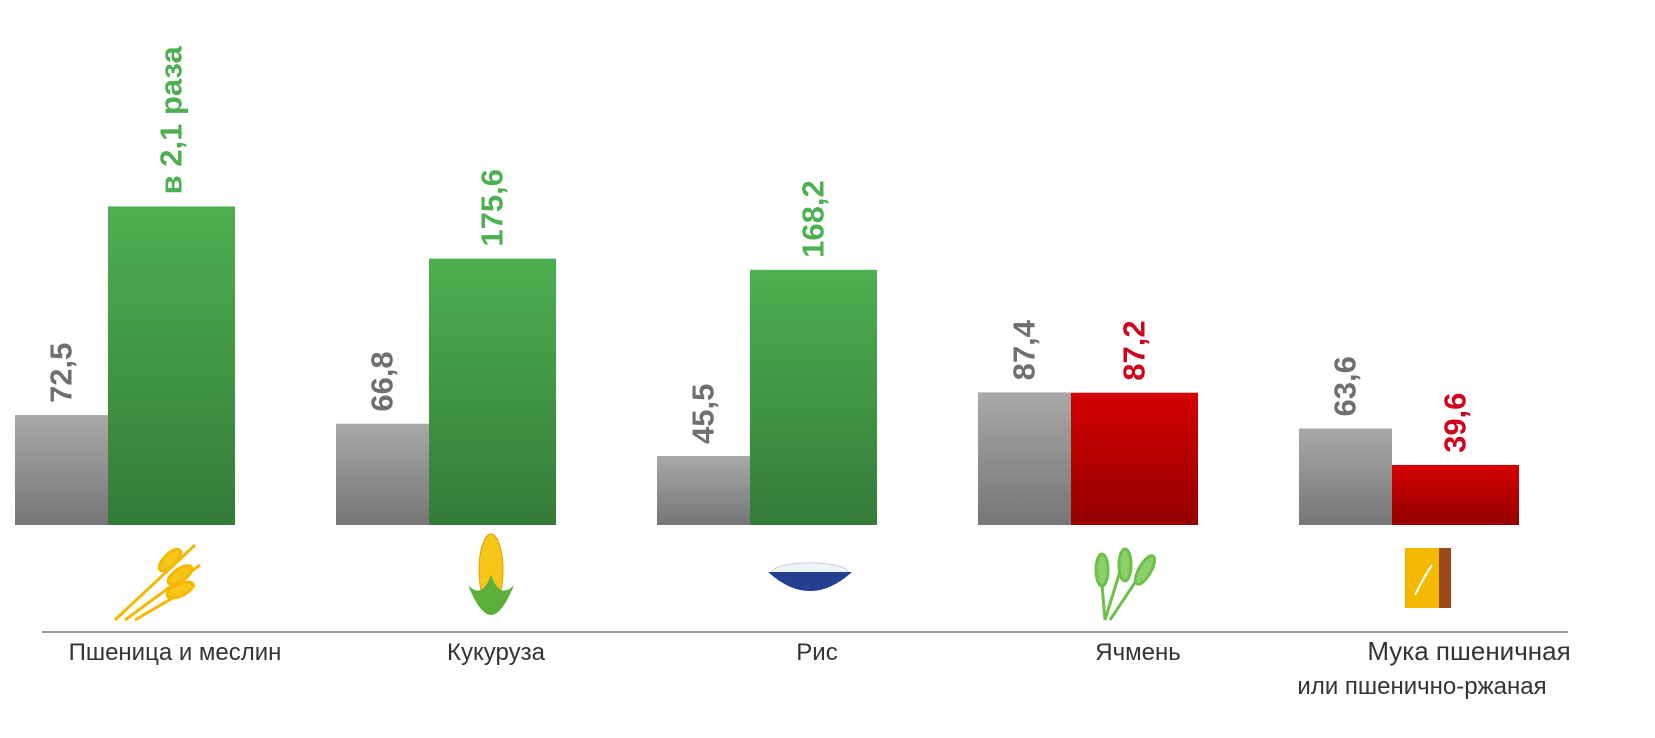  What do you see at coordinates (1421, 686) in the screenshot?
I see `category-sublabel: или пшенично-ржаная` at bounding box center [1421, 686].